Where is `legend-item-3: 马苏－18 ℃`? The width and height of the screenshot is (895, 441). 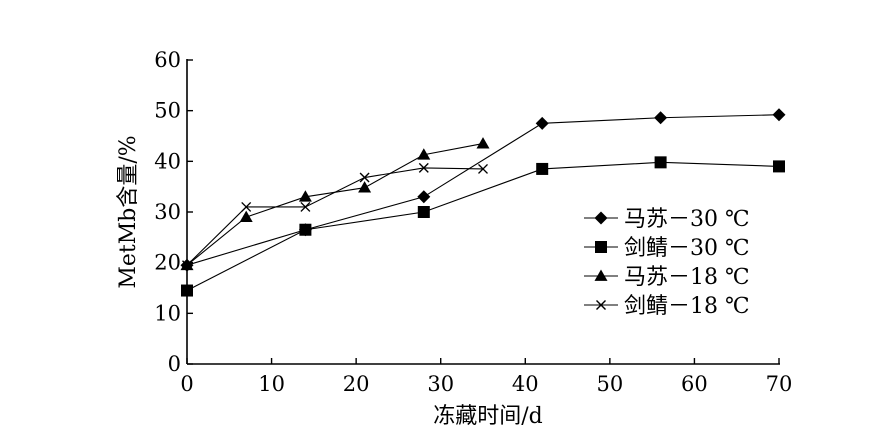 legend-item-3: 马苏－18 ℃ is located at coordinates (667, 277).